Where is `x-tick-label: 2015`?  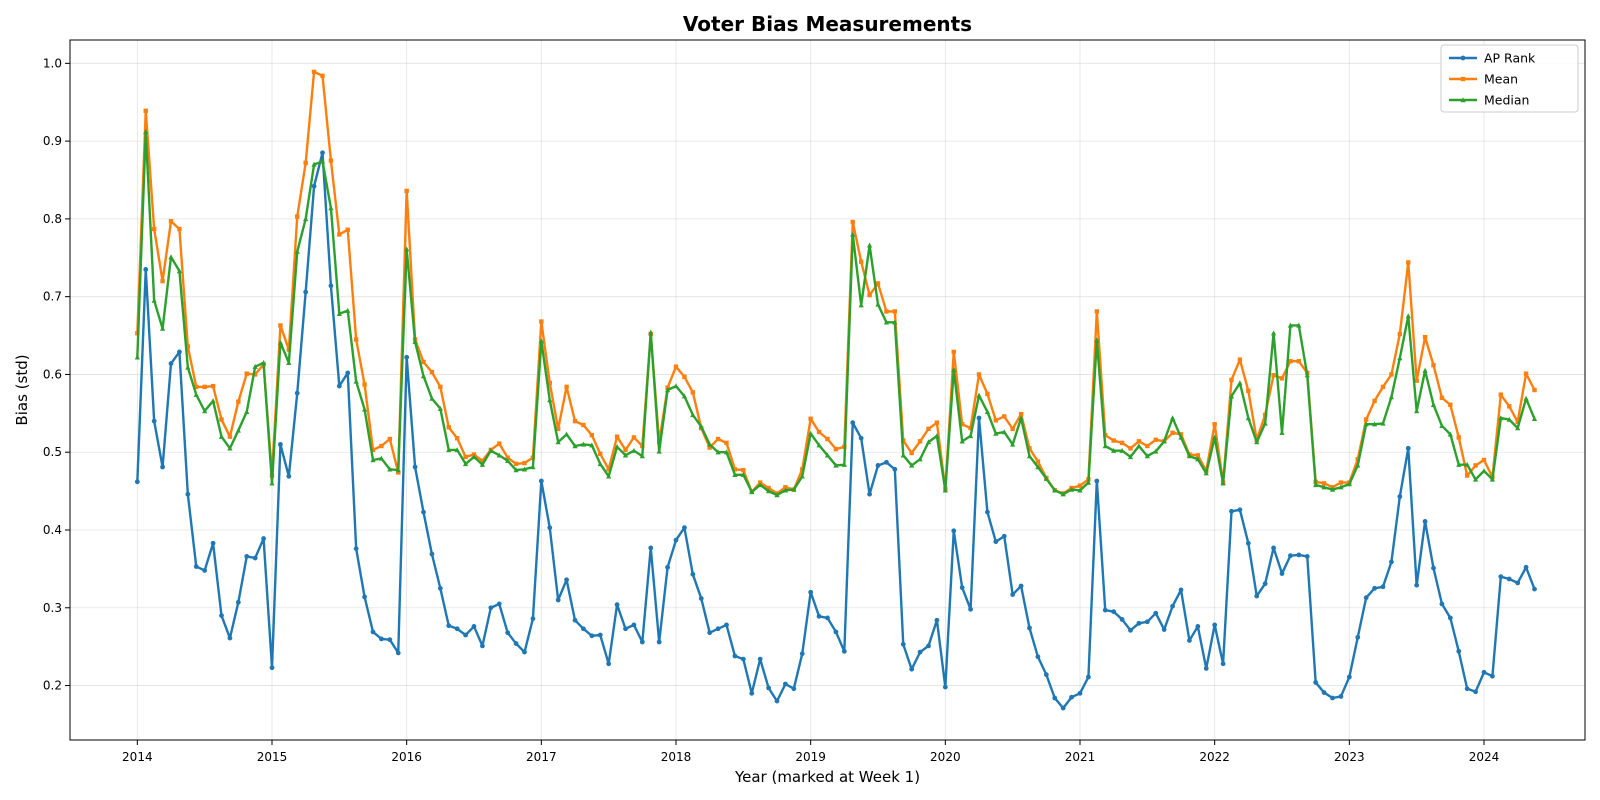
x-tick-label: 2015 is located at coordinates (272, 757).